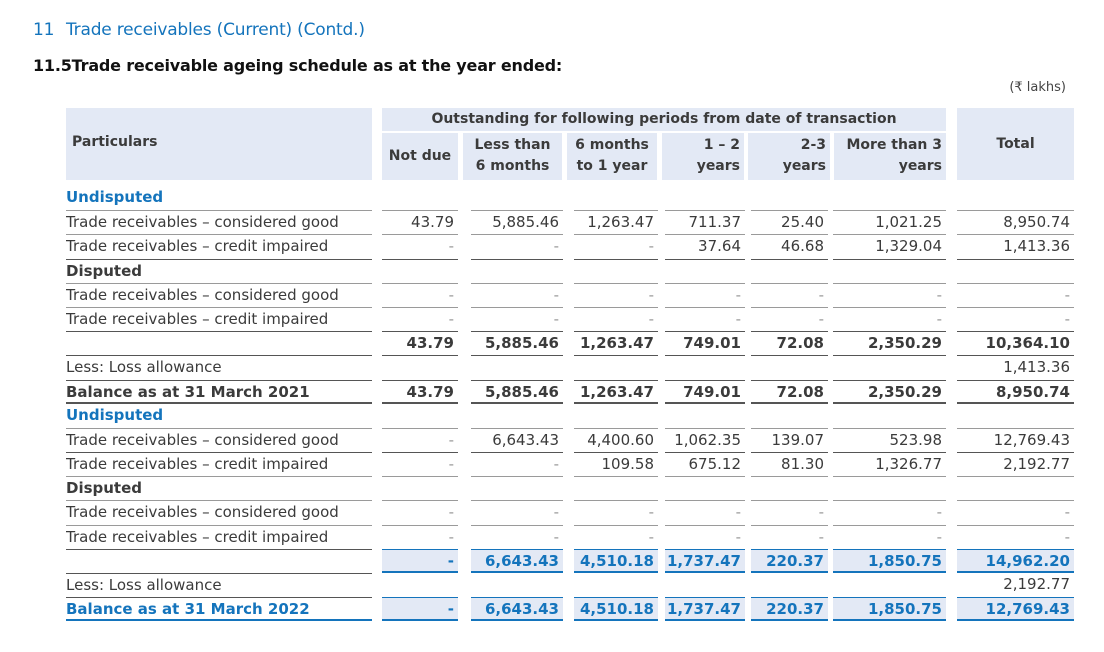 The height and width of the screenshot is (652, 1104). Describe the element at coordinates (705, 464) in the screenshot. I see `cell-1-2-years: 675.12` at that location.